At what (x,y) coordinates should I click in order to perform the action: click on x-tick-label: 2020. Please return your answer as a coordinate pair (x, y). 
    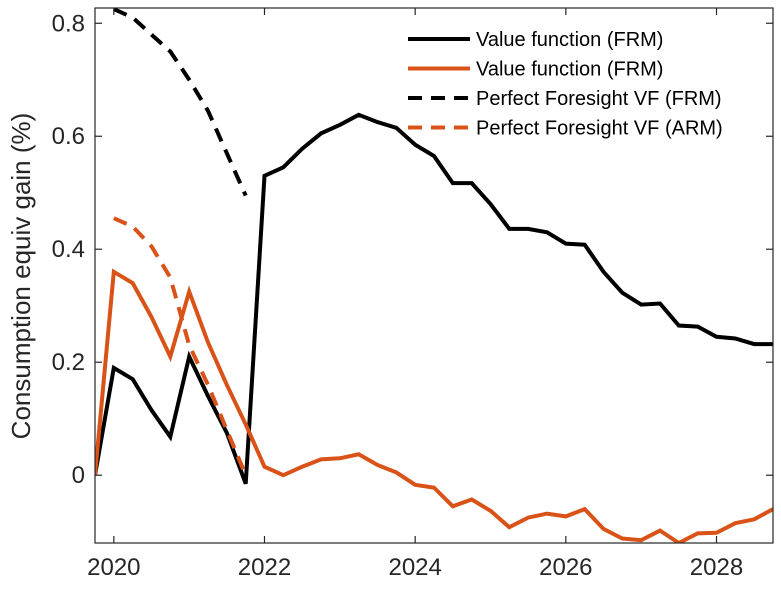
    Looking at the image, I should click on (113, 567).